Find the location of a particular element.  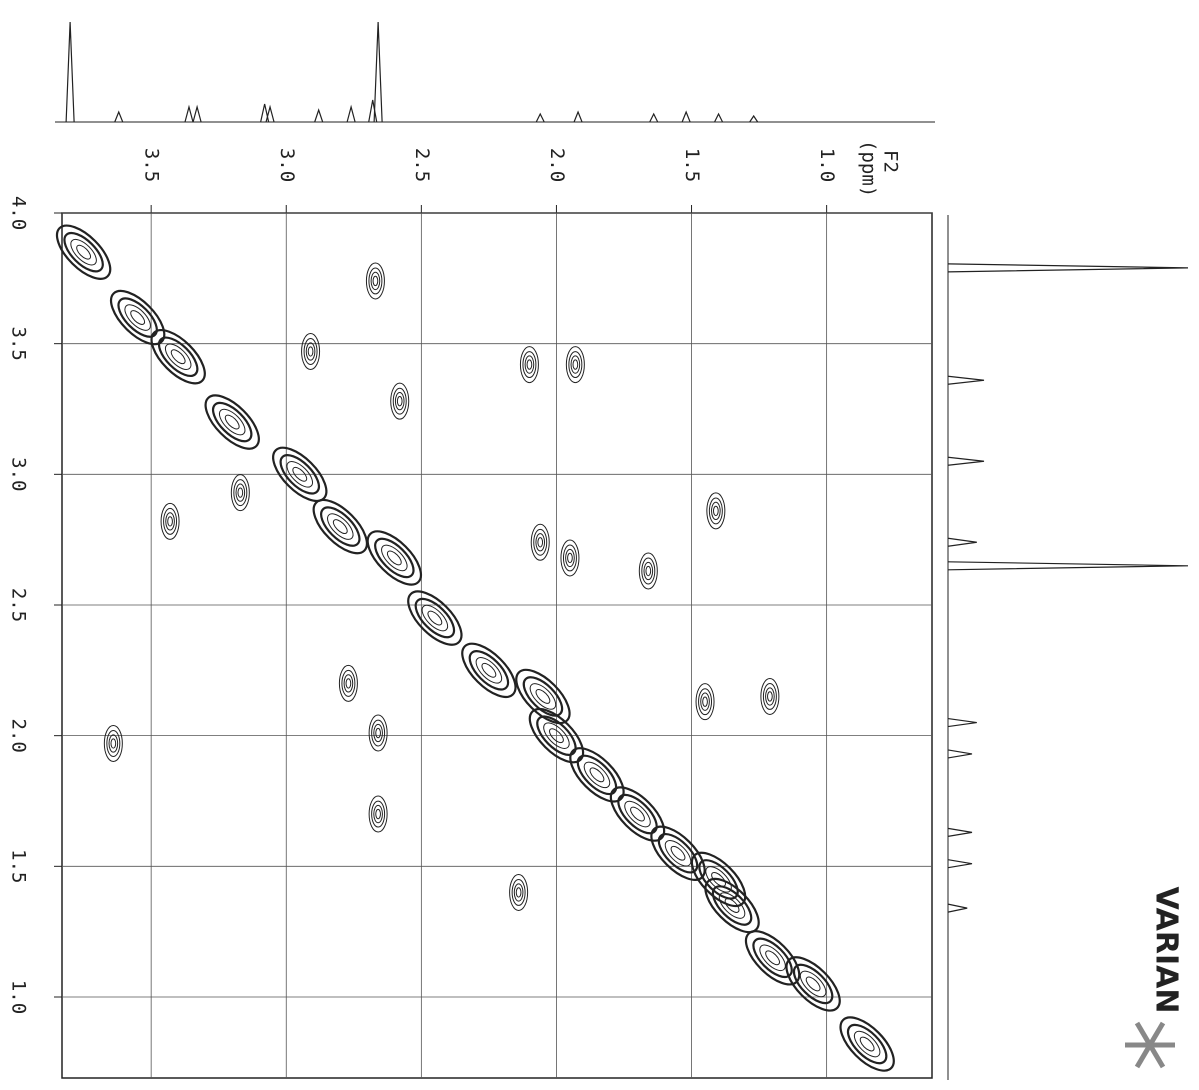

x-axis-unit: (ppm) is located at coordinates (869, 168).